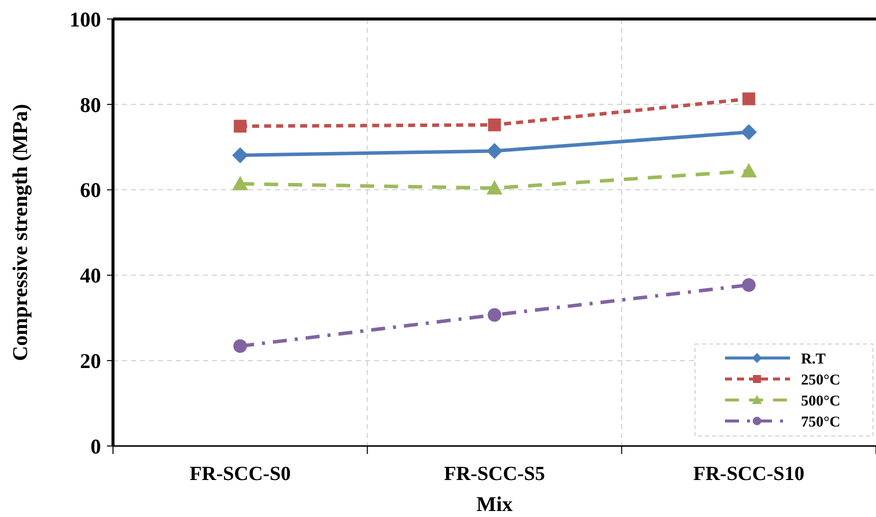 The width and height of the screenshot is (876, 517). What do you see at coordinates (20, 233) in the screenshot?
I see `y-axis-title: Compressive strength (MPa)` at bounding box center [20, 233].